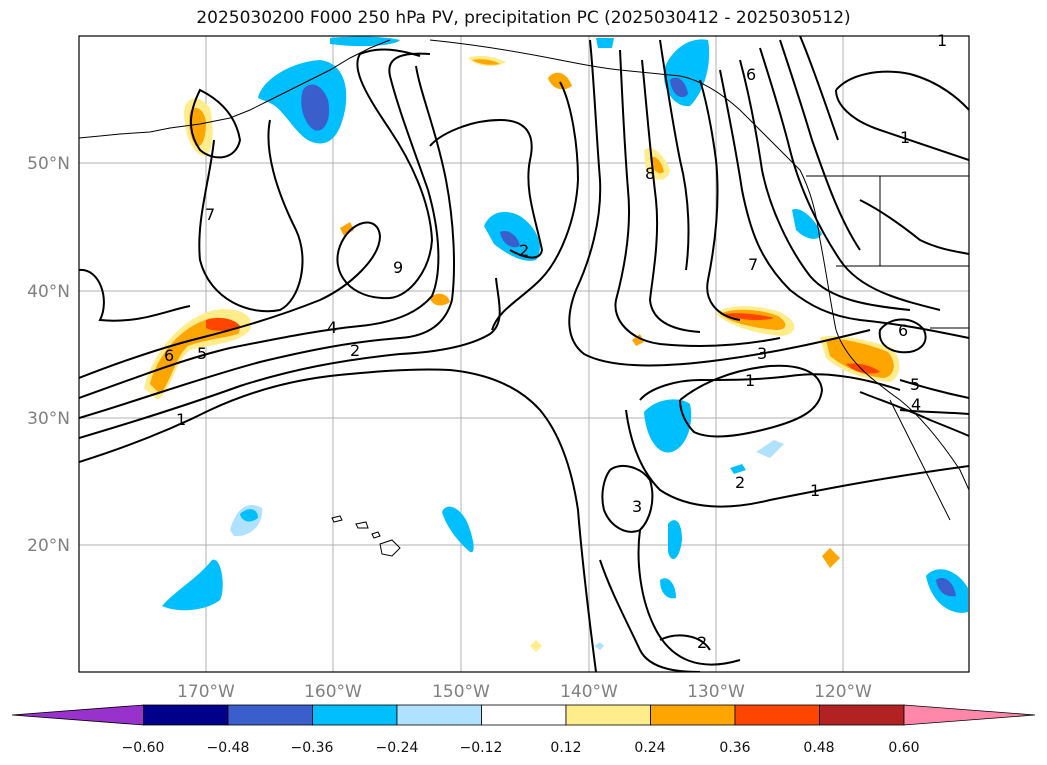  Describe the element at coordinates (228, 748) in the screenshot. I see `colorbar-tick-label: −0.48` at that location.